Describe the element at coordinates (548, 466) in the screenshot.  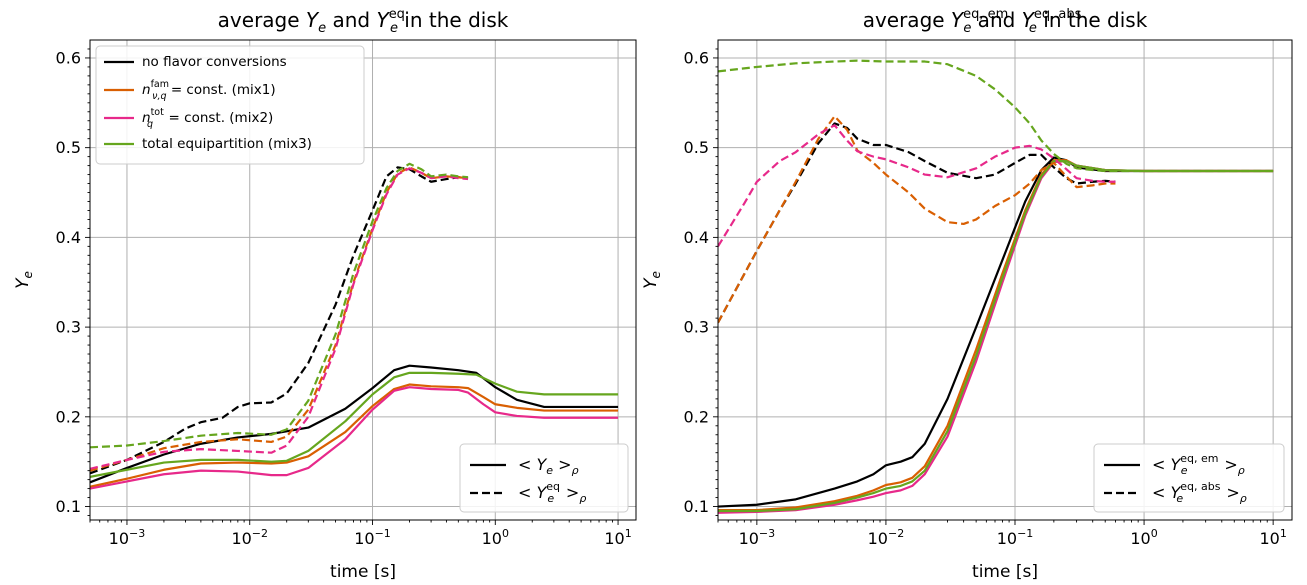
I see `legend-style-label: < Ye >ρ` at that location.